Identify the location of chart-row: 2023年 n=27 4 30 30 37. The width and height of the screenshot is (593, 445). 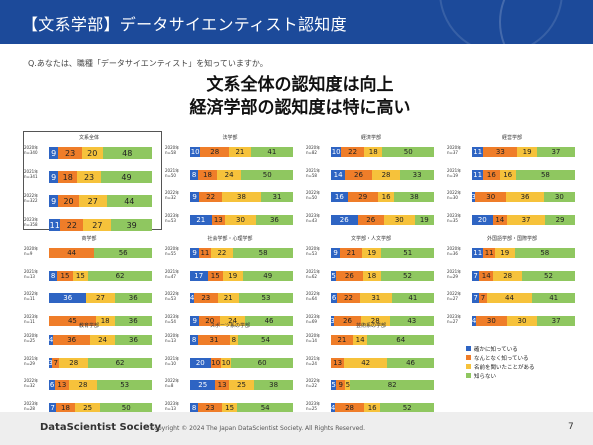
(512, 322).